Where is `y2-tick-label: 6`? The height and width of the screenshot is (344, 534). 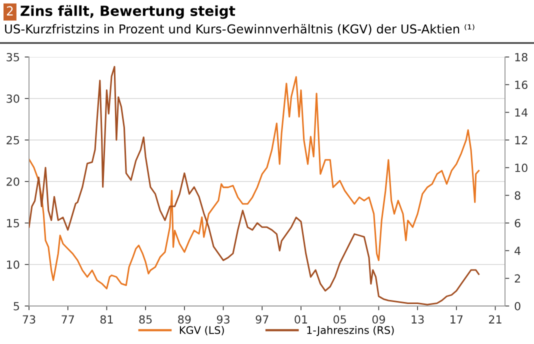
y2-tick-label: 6 is located at coordinates (517, 223).